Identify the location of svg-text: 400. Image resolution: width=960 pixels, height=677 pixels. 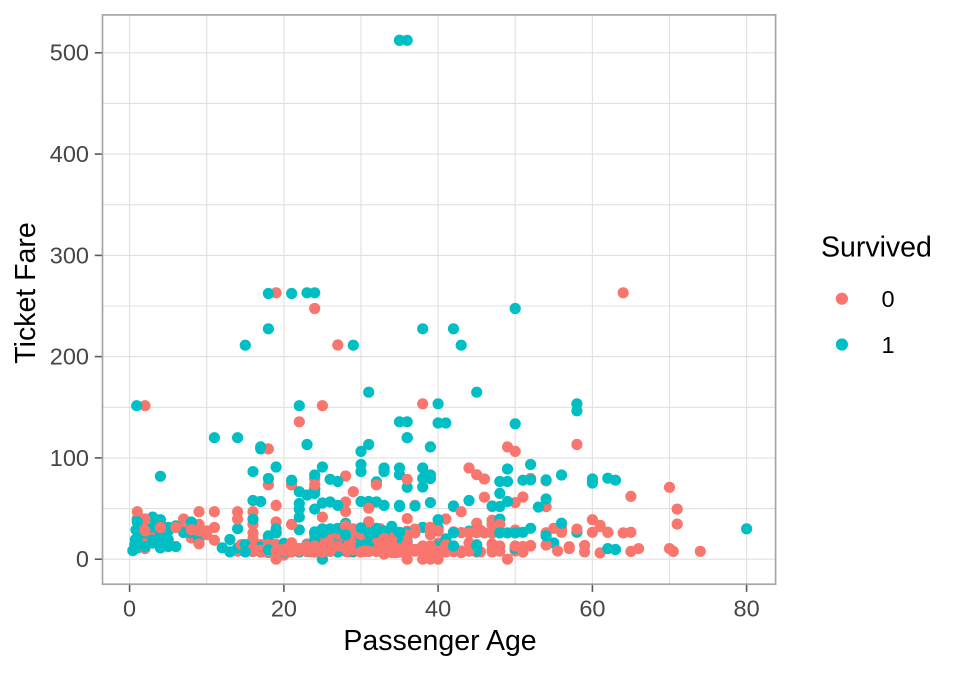
(69, 154).